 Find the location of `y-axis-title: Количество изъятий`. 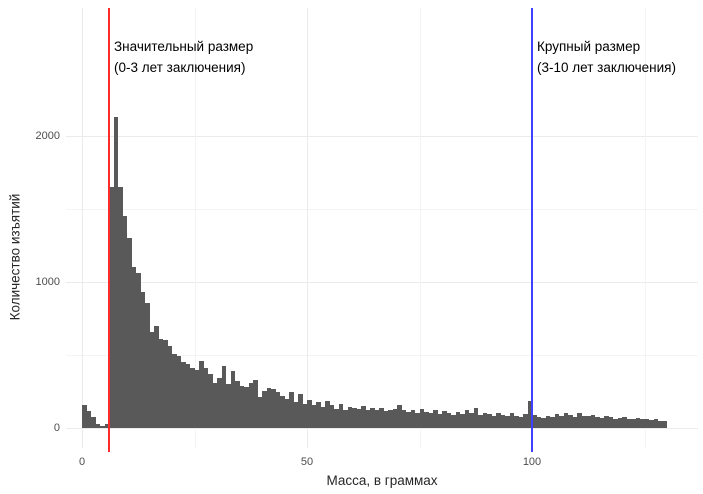

y-axis-title: Количество изъятий is located at coordinates (15, 257).